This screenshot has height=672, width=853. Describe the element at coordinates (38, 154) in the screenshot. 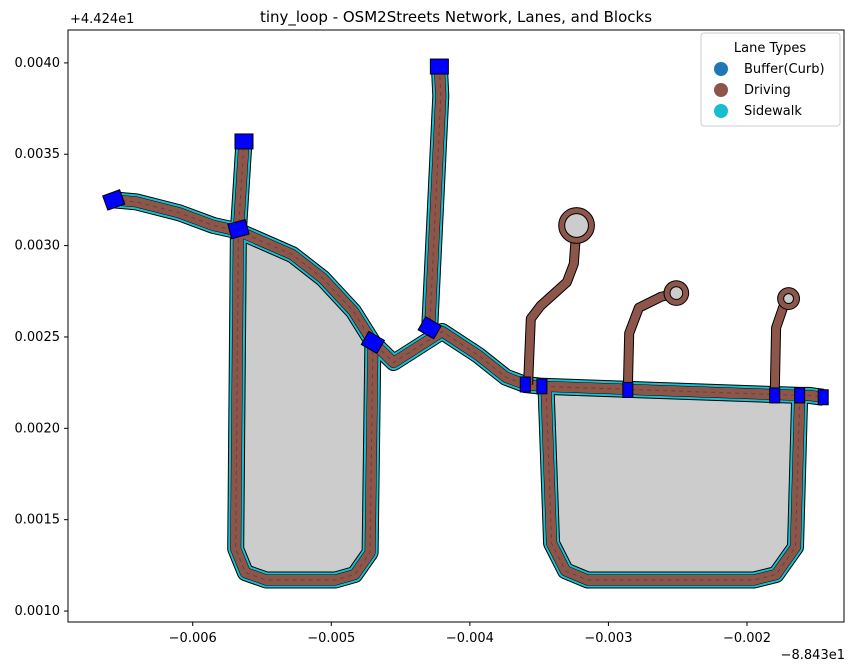

I see `y-tick-label: 0.0035` at that location.